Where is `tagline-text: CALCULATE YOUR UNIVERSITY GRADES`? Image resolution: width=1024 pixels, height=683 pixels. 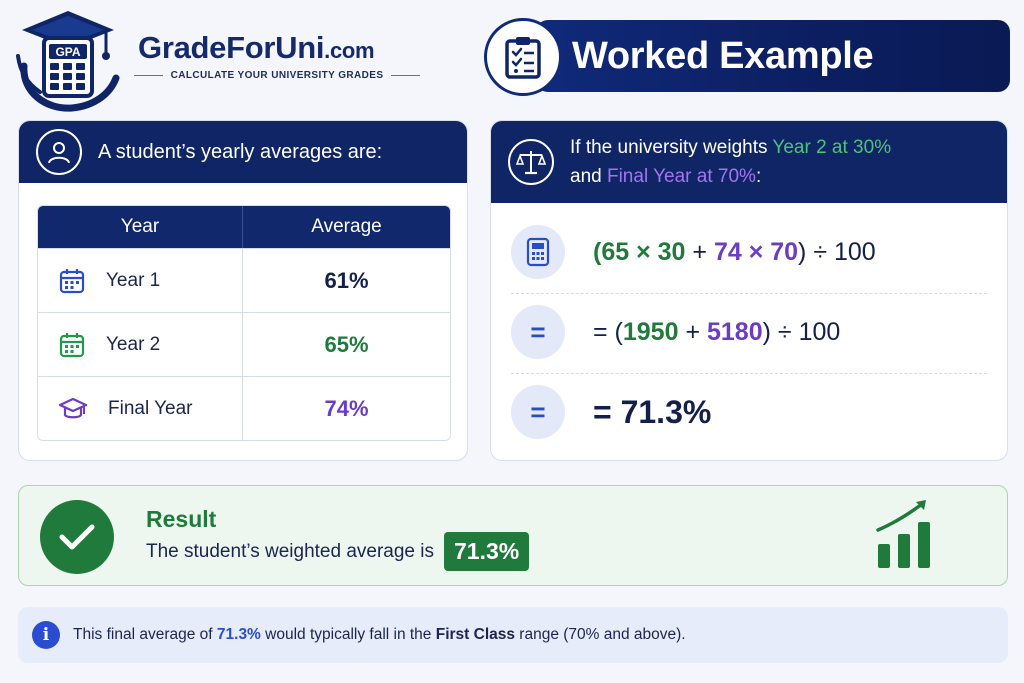
tagline-text: CALCULATE YOUR UNIVERSITY GRADES is located at coordinates (277, 75).